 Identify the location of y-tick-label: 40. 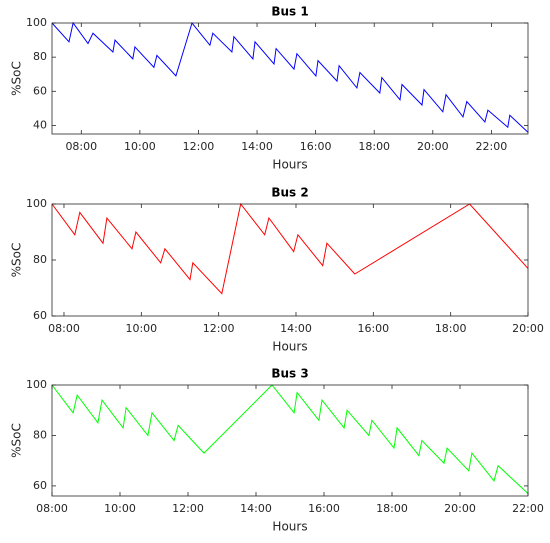
(40, 124).